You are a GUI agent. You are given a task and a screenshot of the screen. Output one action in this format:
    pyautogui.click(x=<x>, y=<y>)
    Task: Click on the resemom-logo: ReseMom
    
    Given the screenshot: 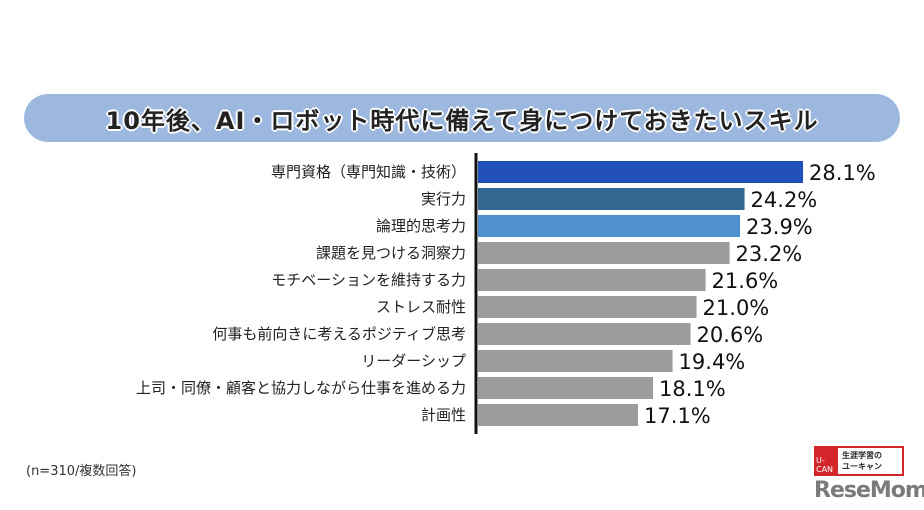 What is the action you would take?
    pyautogui.click(x=869, y=490)
    